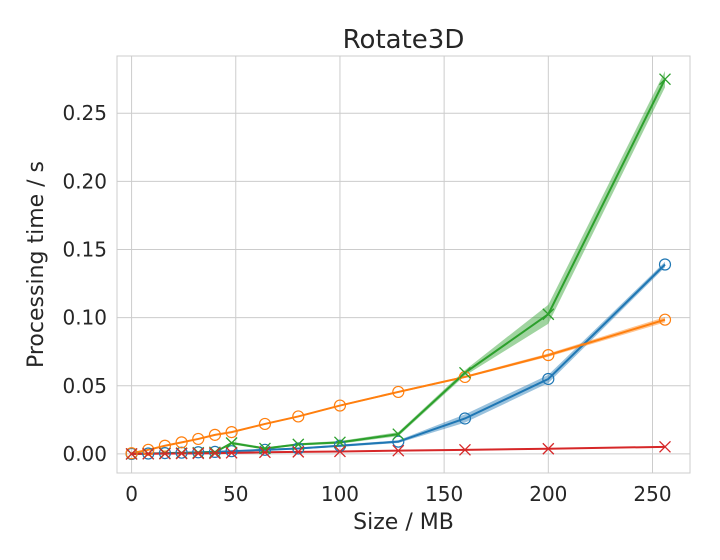  I want to click on y-tick-labels: 0.00 0.05 0.10 0.15 0.20 0.25, so click(84, 283).